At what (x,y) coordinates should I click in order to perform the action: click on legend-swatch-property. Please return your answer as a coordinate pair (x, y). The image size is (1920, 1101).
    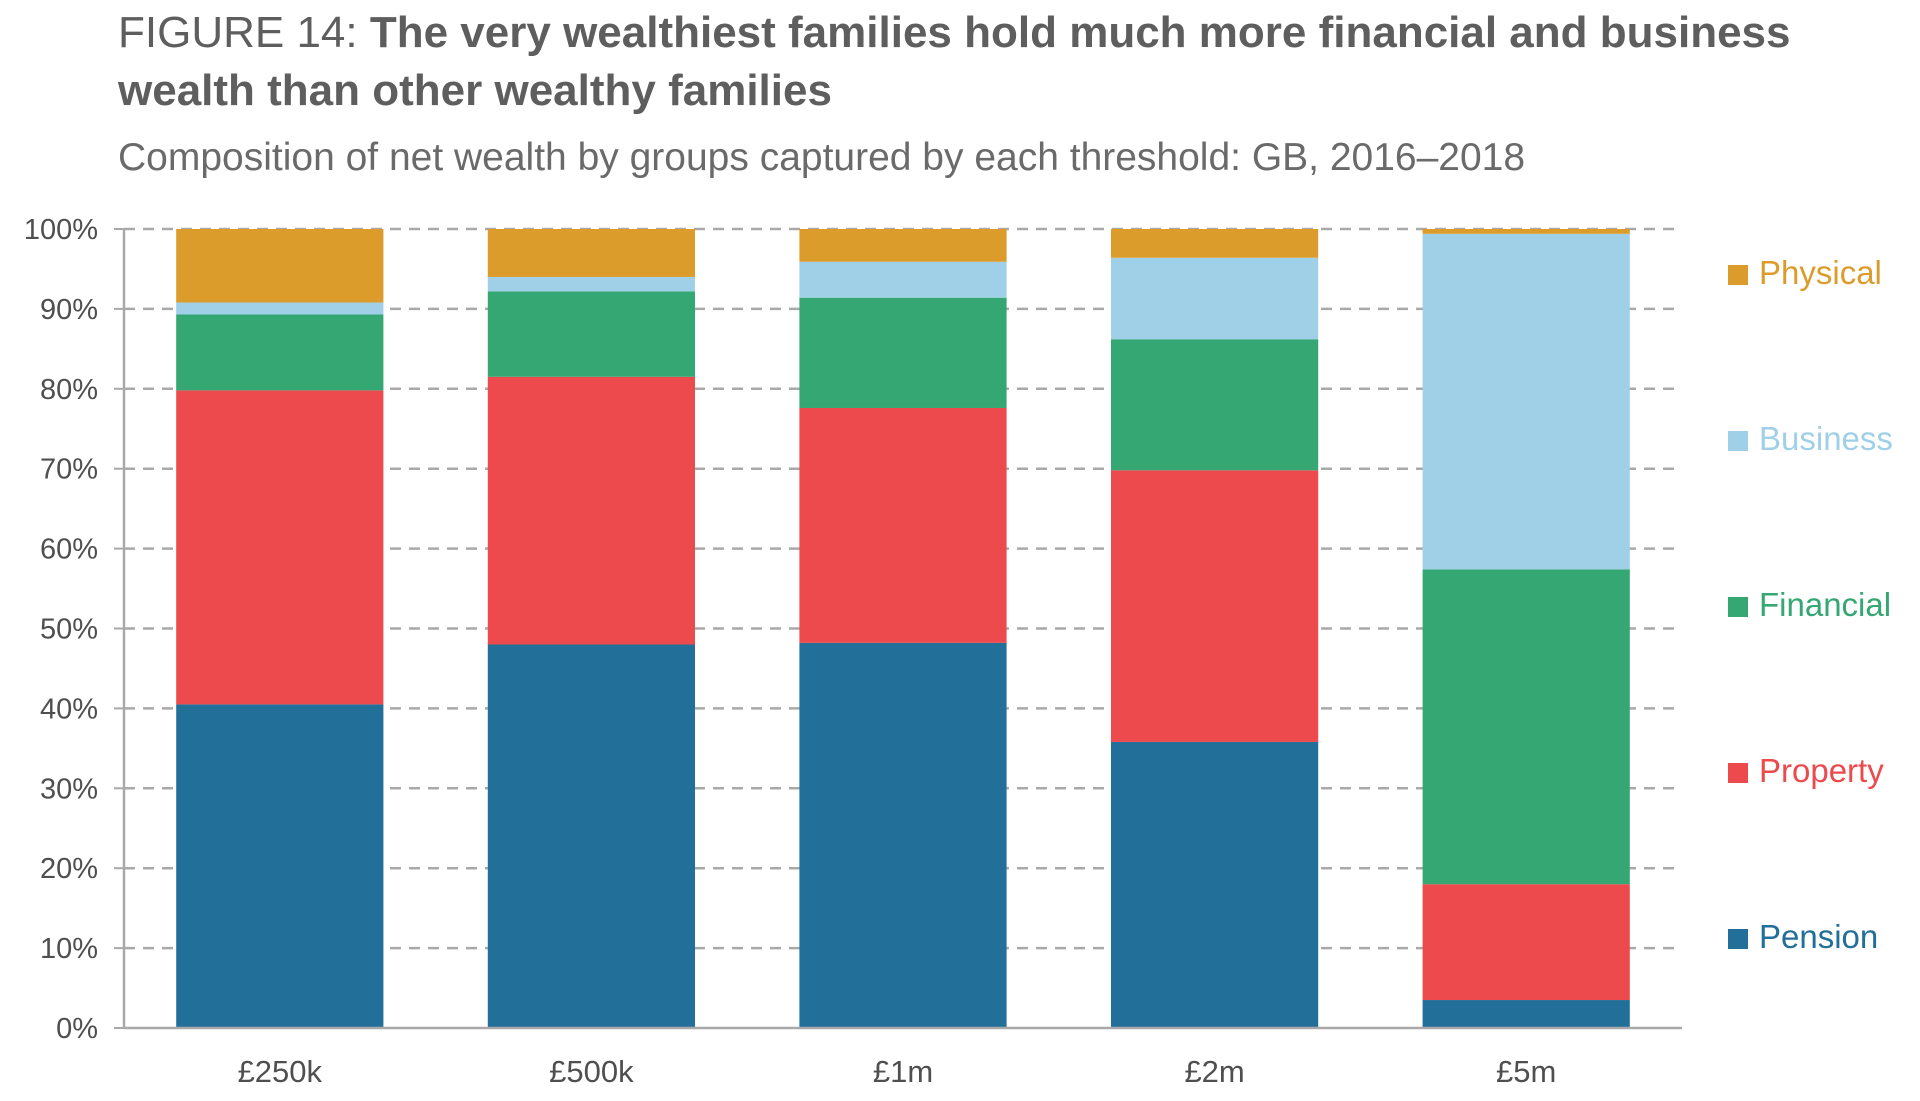
    Looking at the image, I should click on (1738, 773).